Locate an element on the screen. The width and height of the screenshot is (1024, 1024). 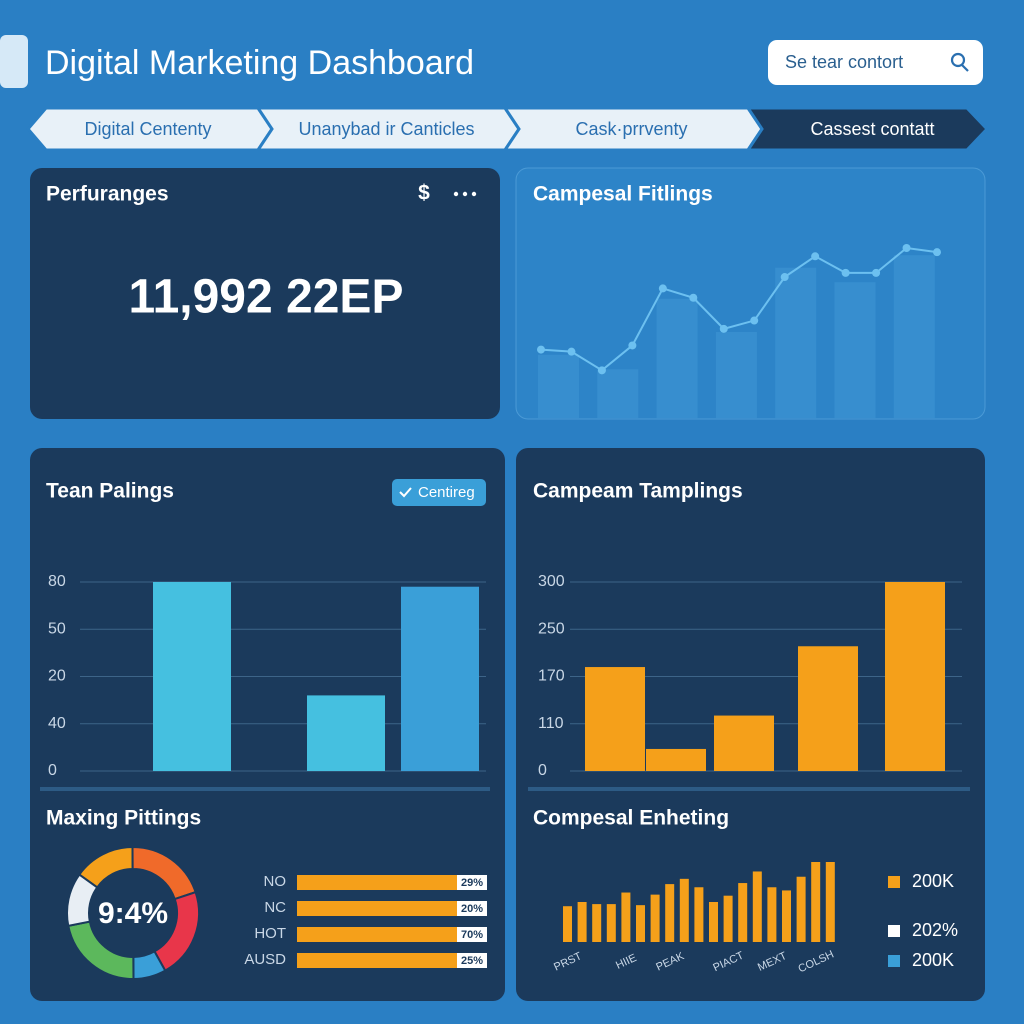
kpi-panel is located at coordinates (265, 293).